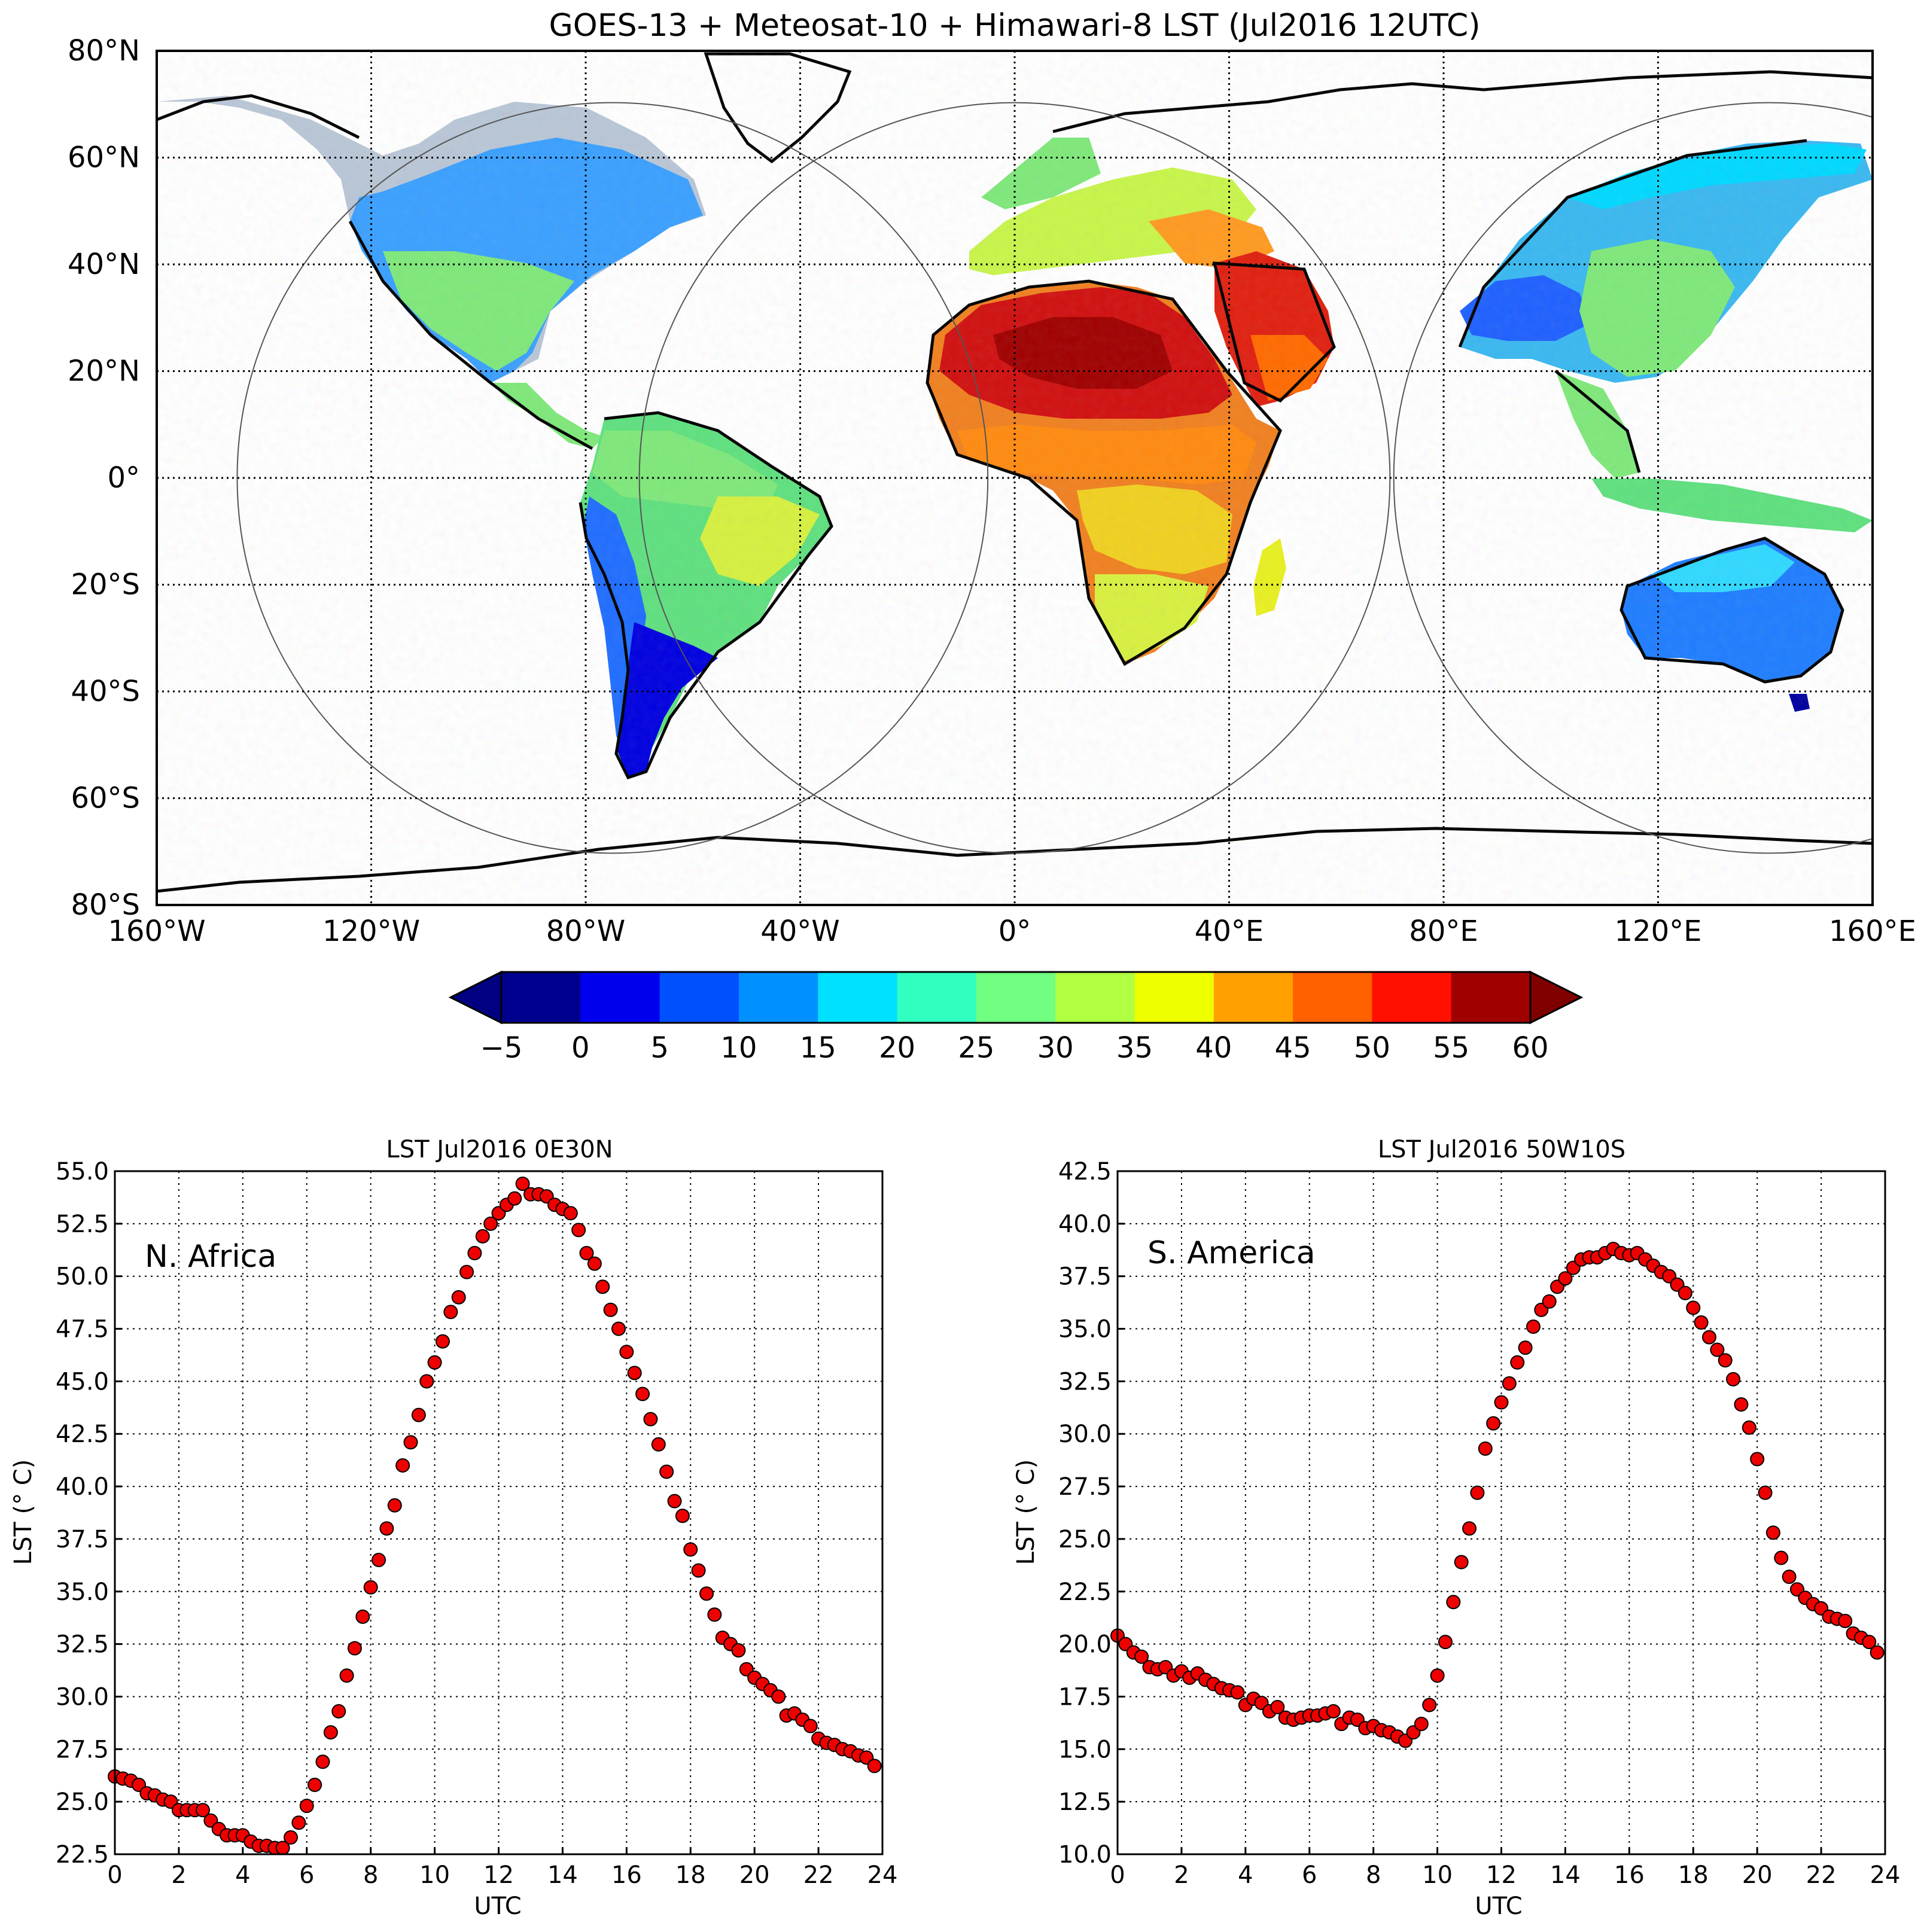 Image resolution: width=1927 pixels, height=1932 pixels. What do you see at coordinates (976, 1048) in the screenshot?
I see `colorbar-tick-label: 25` at bounding box center [976, 1048].